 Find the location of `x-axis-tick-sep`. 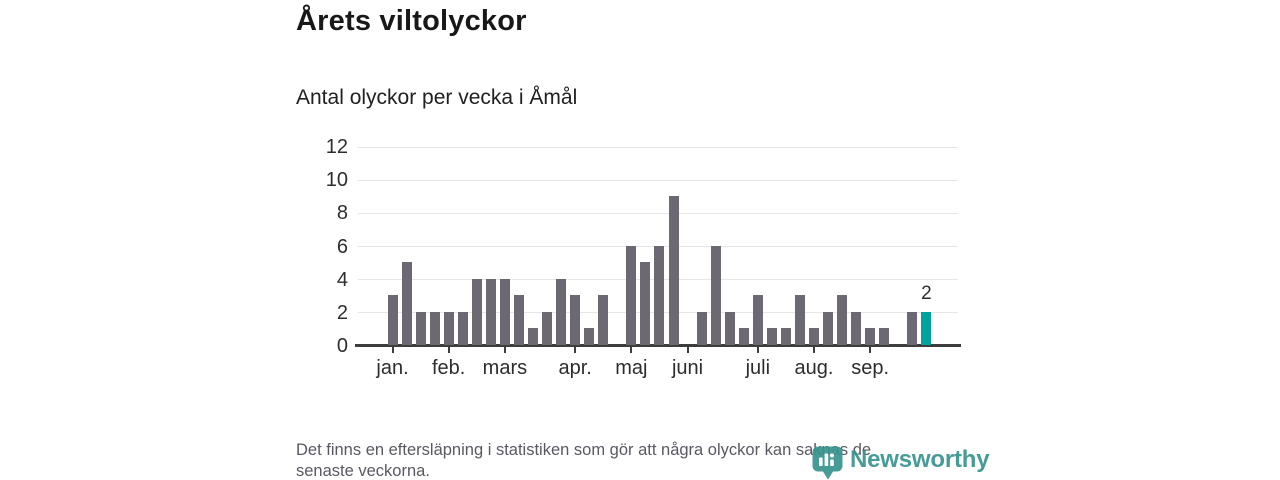

x-axis-tick-sep is located at coordinates (870, 350).